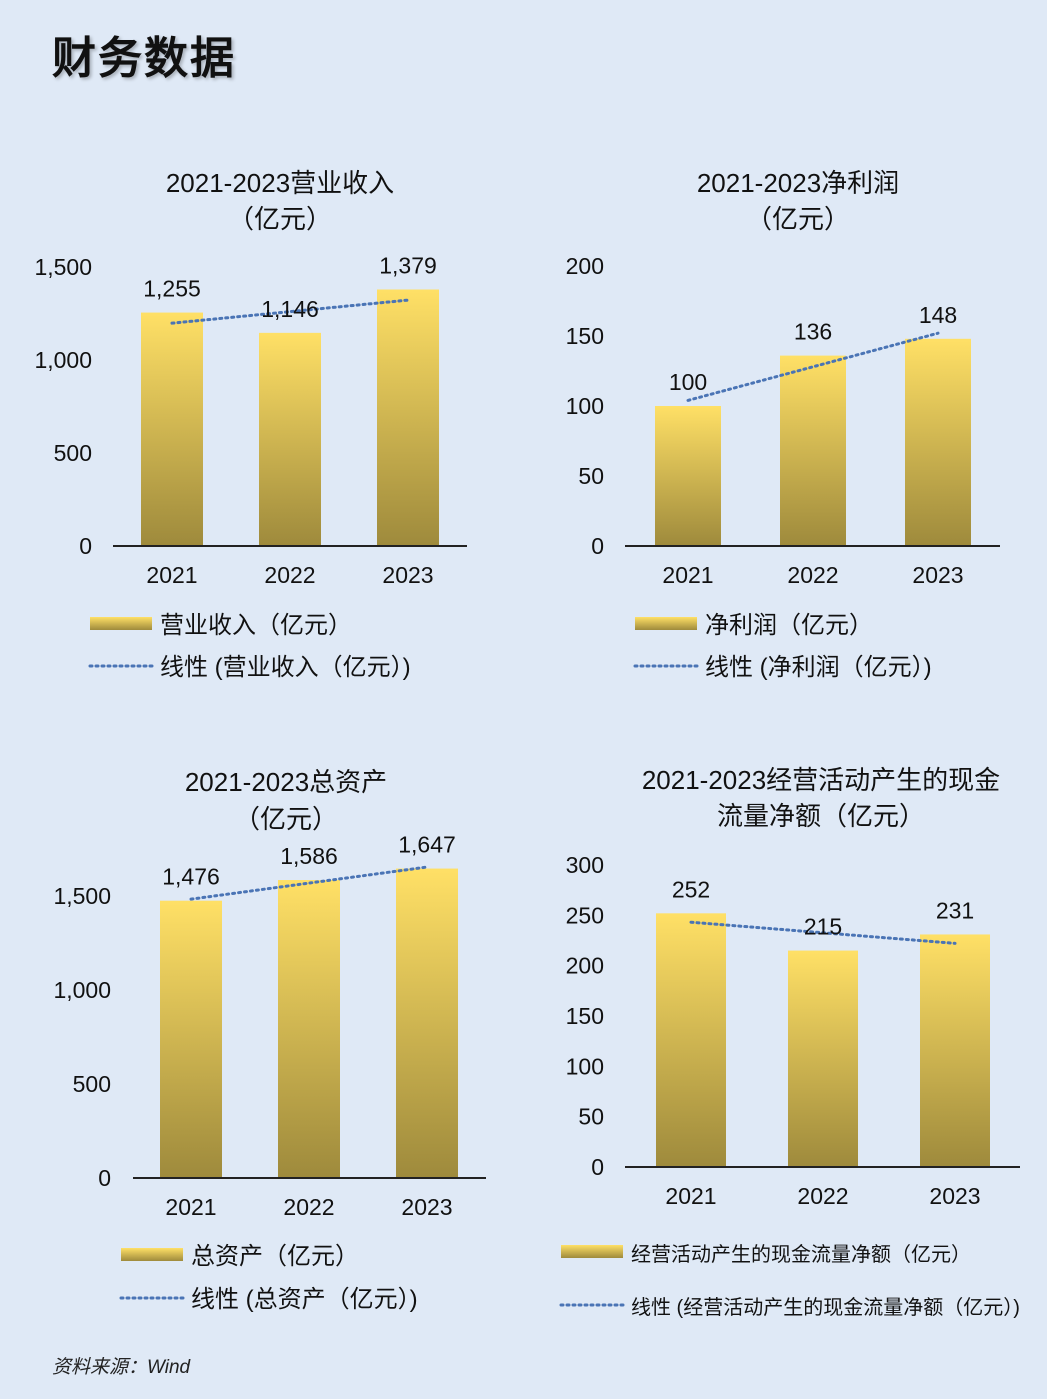 The image size is (1047, 1399). Describe the element at coordinates (789, 625) in the screenshot. I see `legend-label-series: 净利润（亿元）` at that location.